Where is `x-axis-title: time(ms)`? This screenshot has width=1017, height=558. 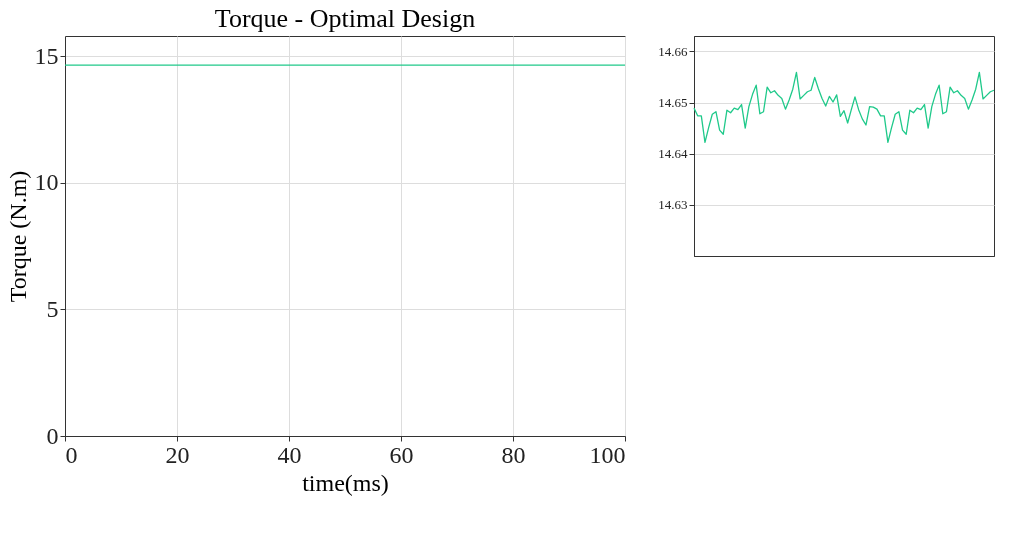 x-axis-title: time(ms) is located at coordinates (345, 482).